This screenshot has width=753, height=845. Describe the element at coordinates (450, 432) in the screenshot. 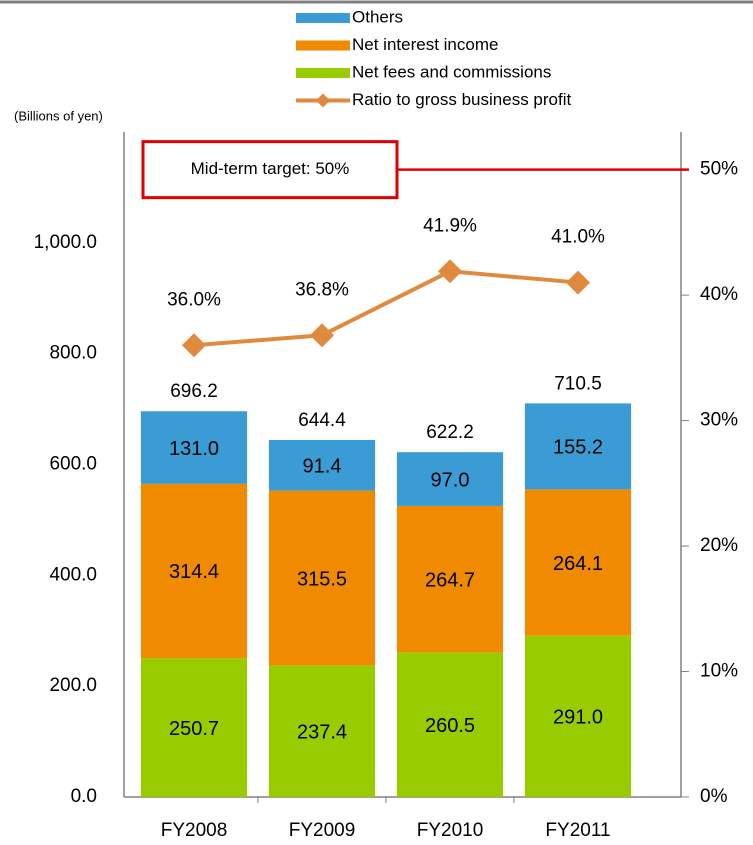

I see `total-label: 622.2` at that location.